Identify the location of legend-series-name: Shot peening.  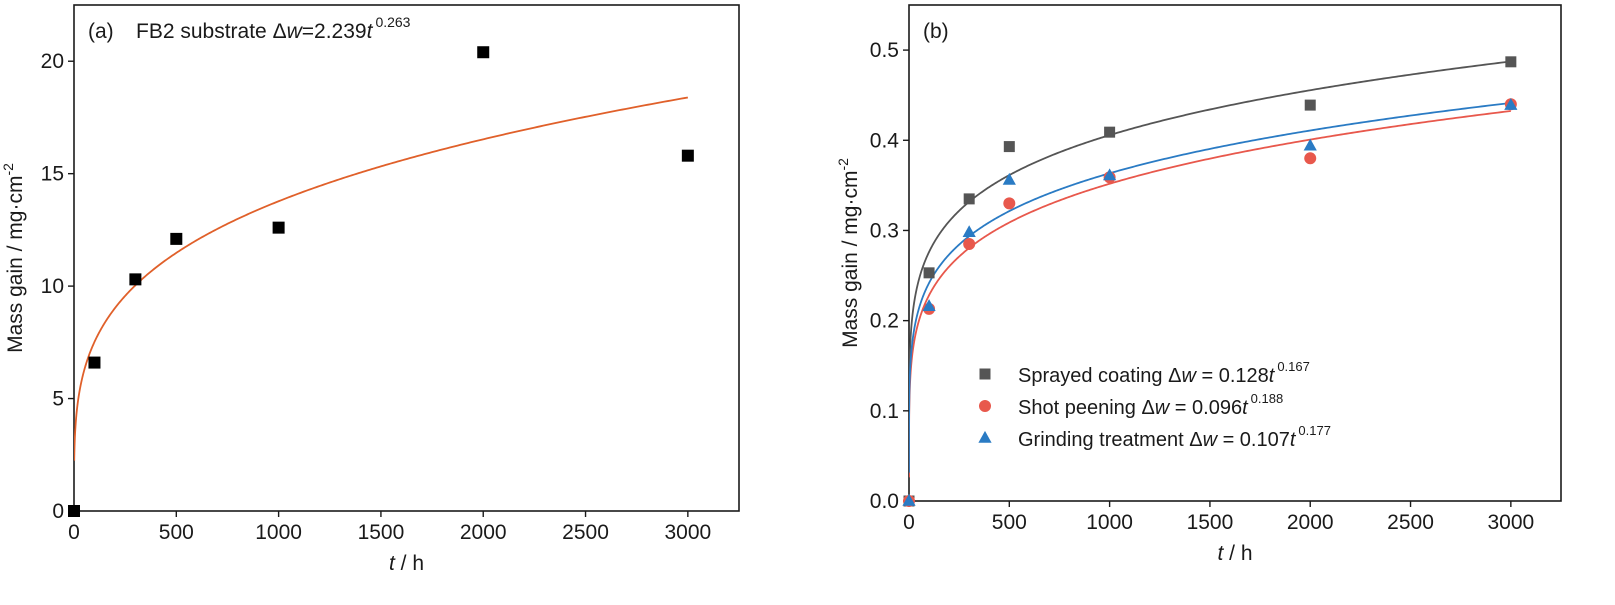
(1079, 408).